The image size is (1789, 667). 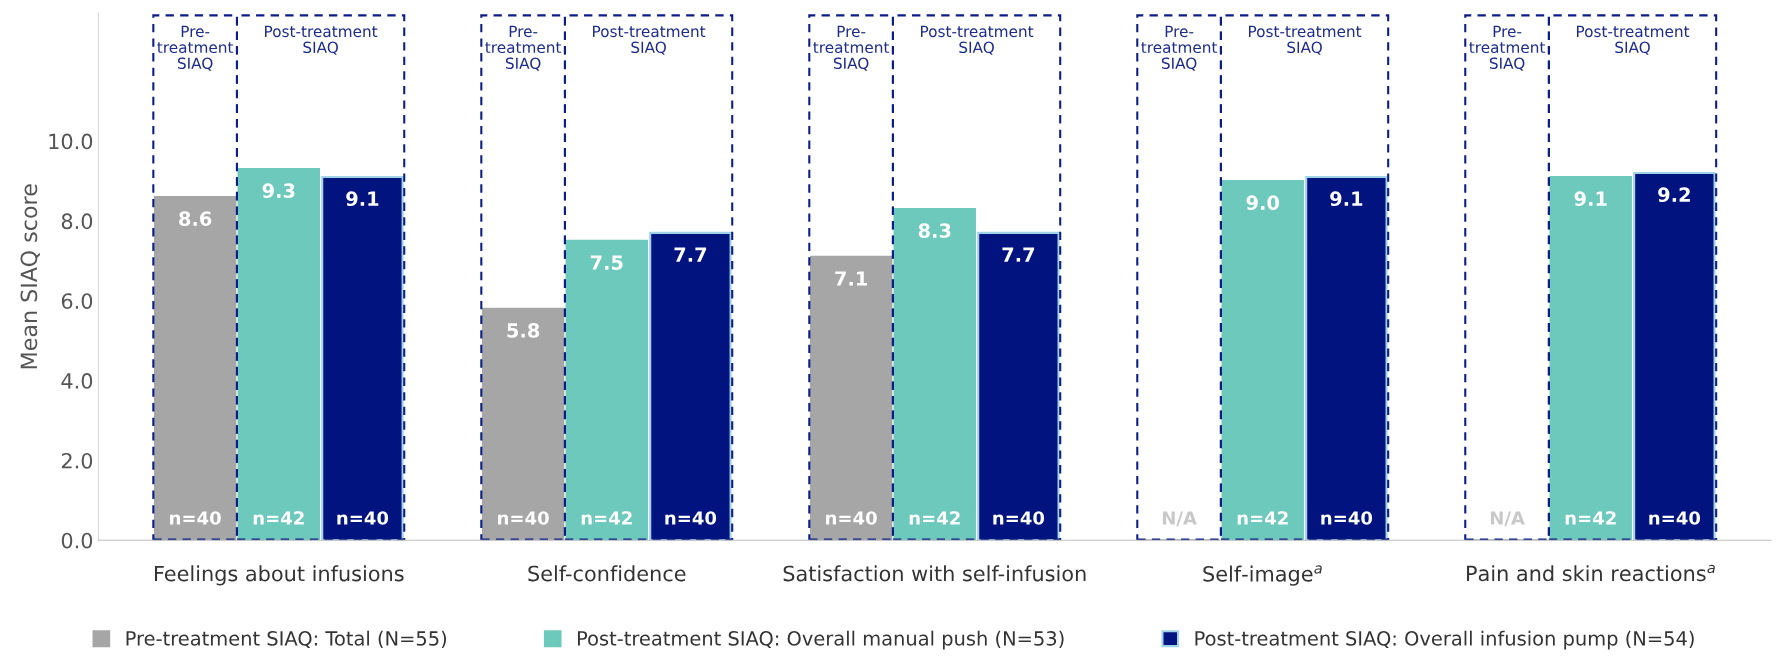 I want to click on x-tick-label: Self-confidence, so click(x=607, y=573).